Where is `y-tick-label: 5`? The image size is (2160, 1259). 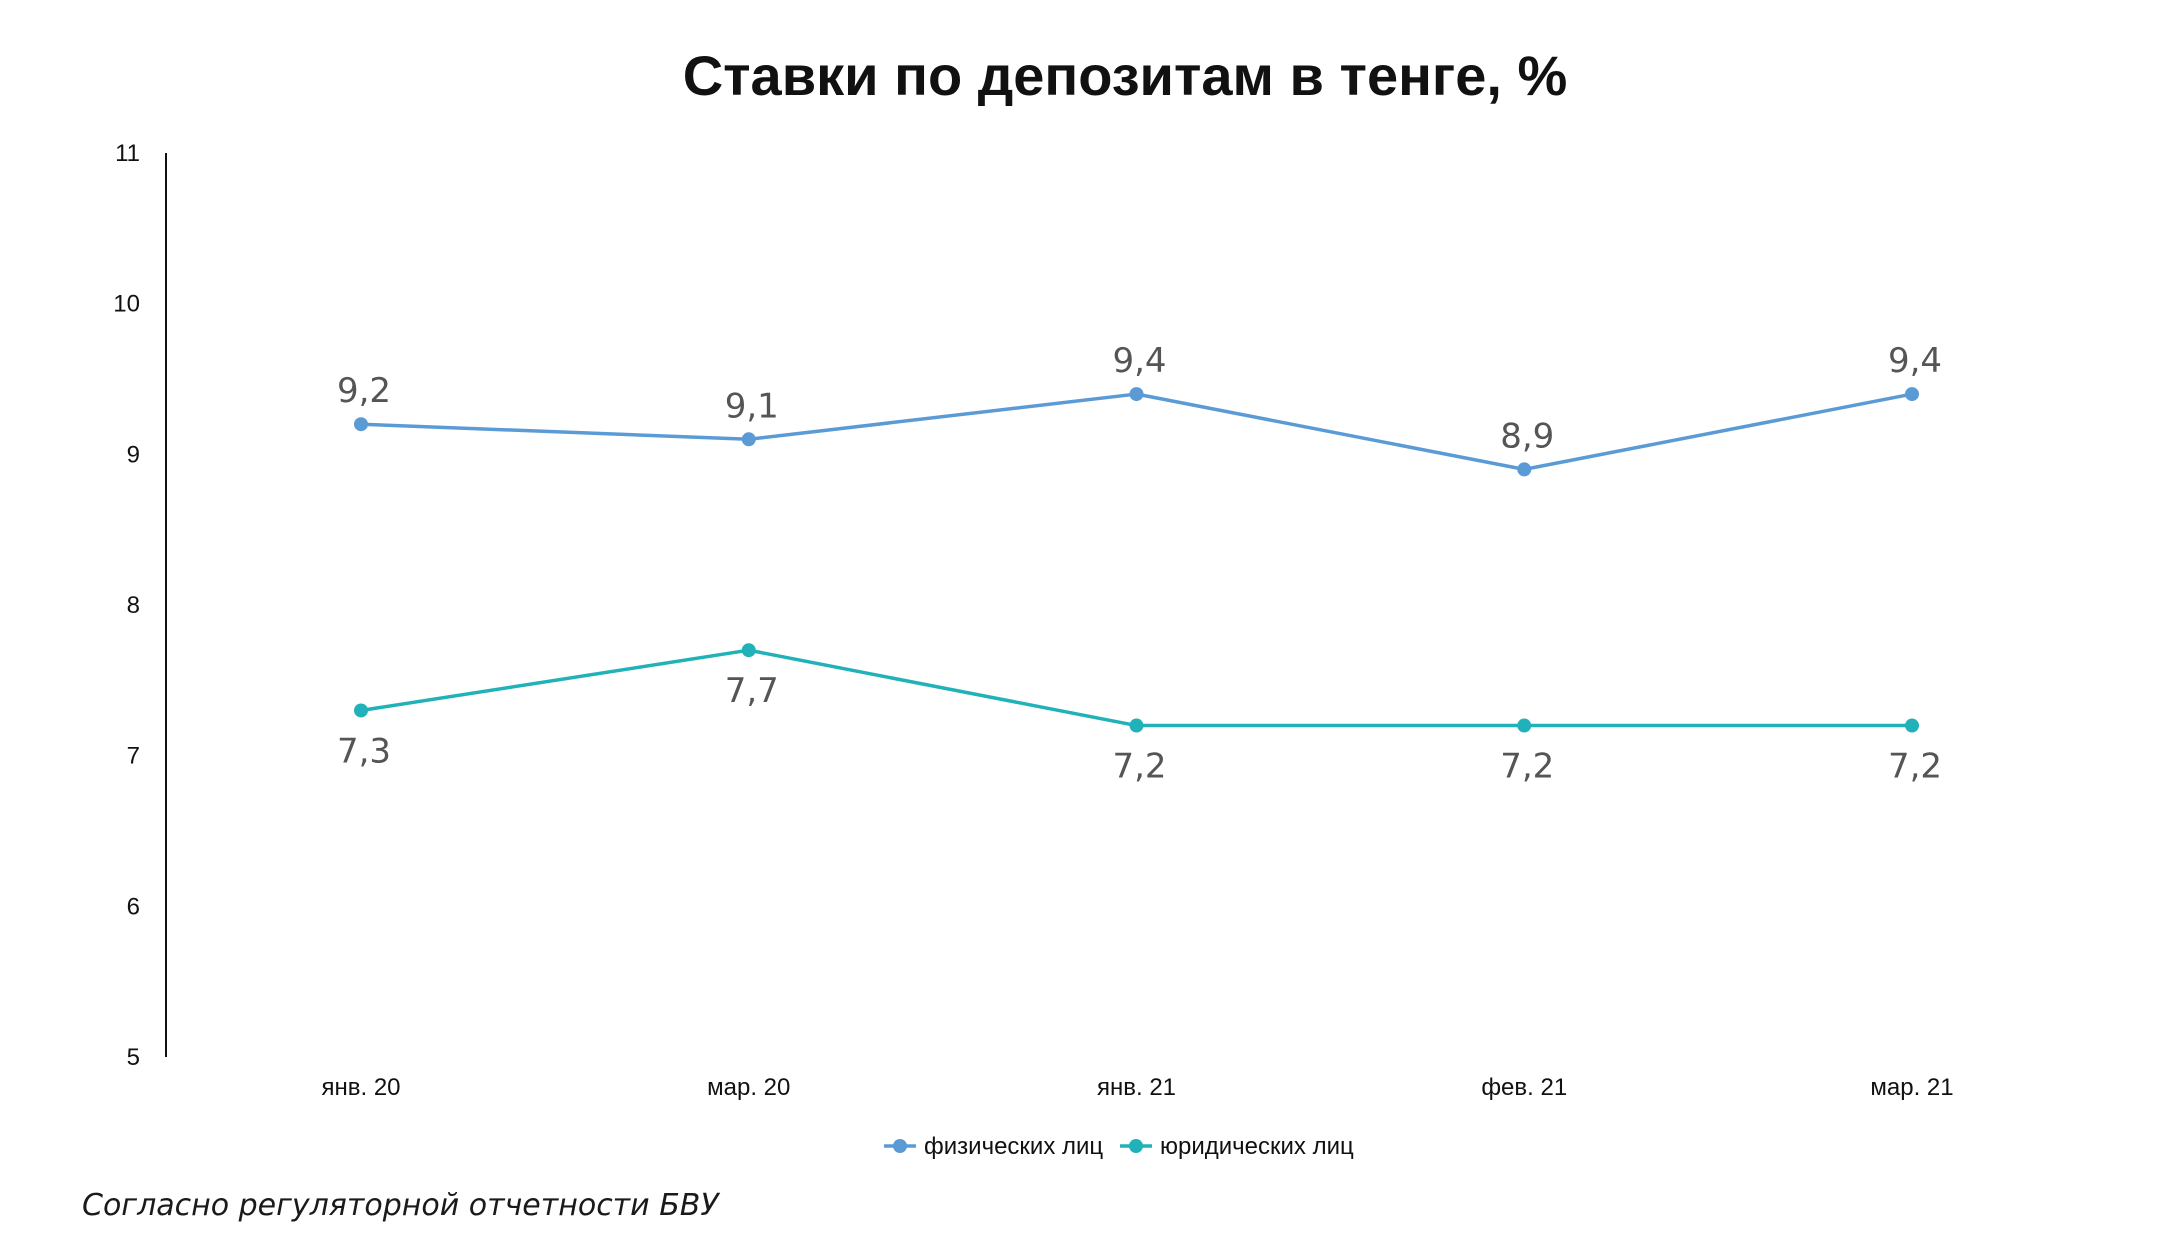 y-tick-label: 5 is located at coordinates (133, 1057).